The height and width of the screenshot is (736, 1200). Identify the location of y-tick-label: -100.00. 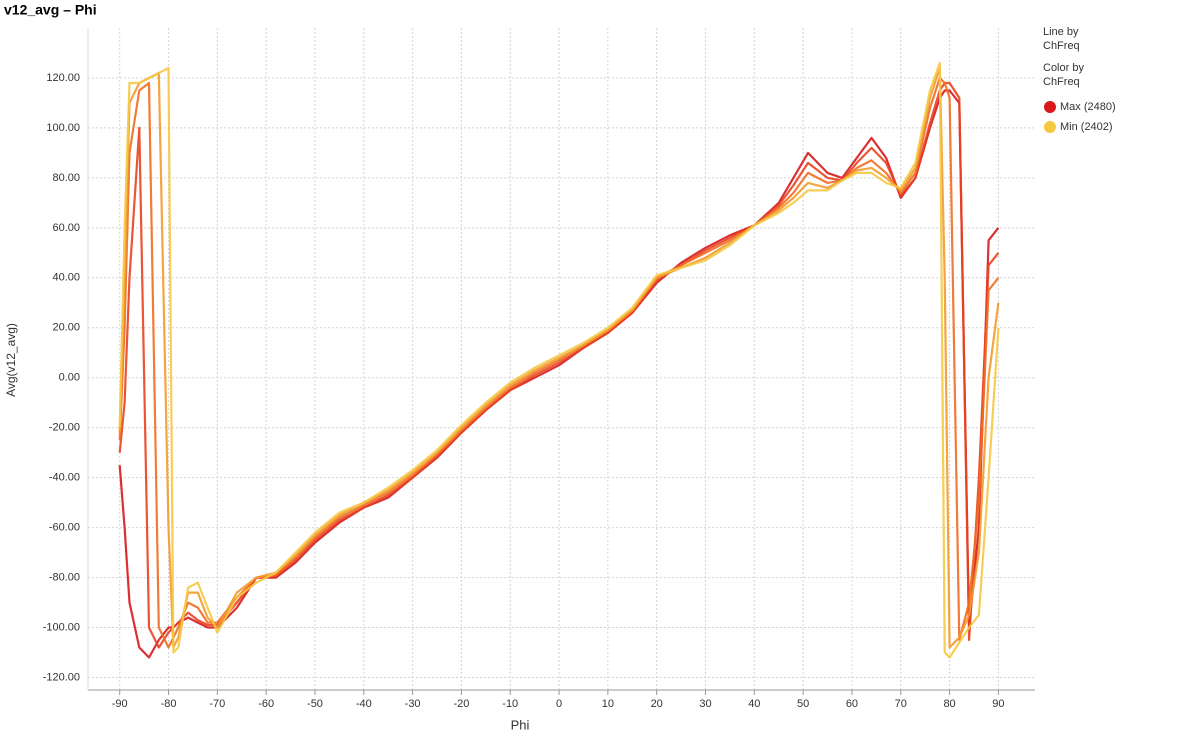
(61, 627).